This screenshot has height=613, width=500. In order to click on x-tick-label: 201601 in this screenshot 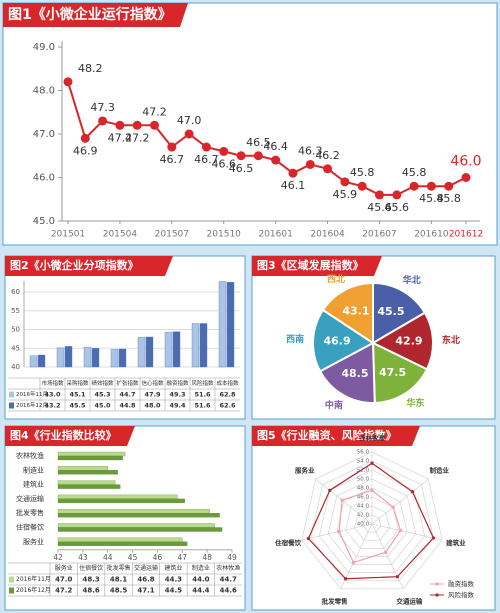, I will do `click(275, 235)`.